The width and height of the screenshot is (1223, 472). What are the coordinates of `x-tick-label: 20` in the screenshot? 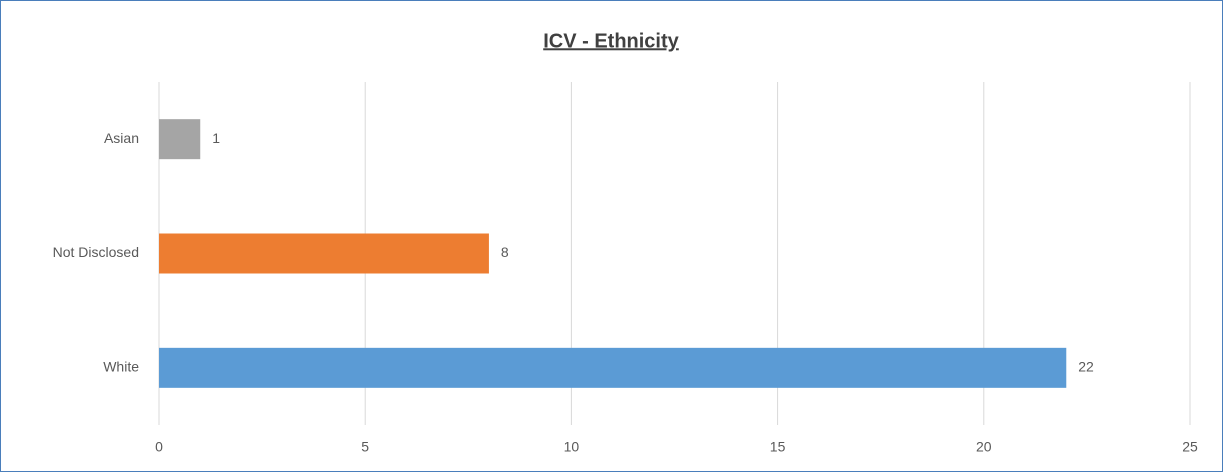 It's located at (984, 447).